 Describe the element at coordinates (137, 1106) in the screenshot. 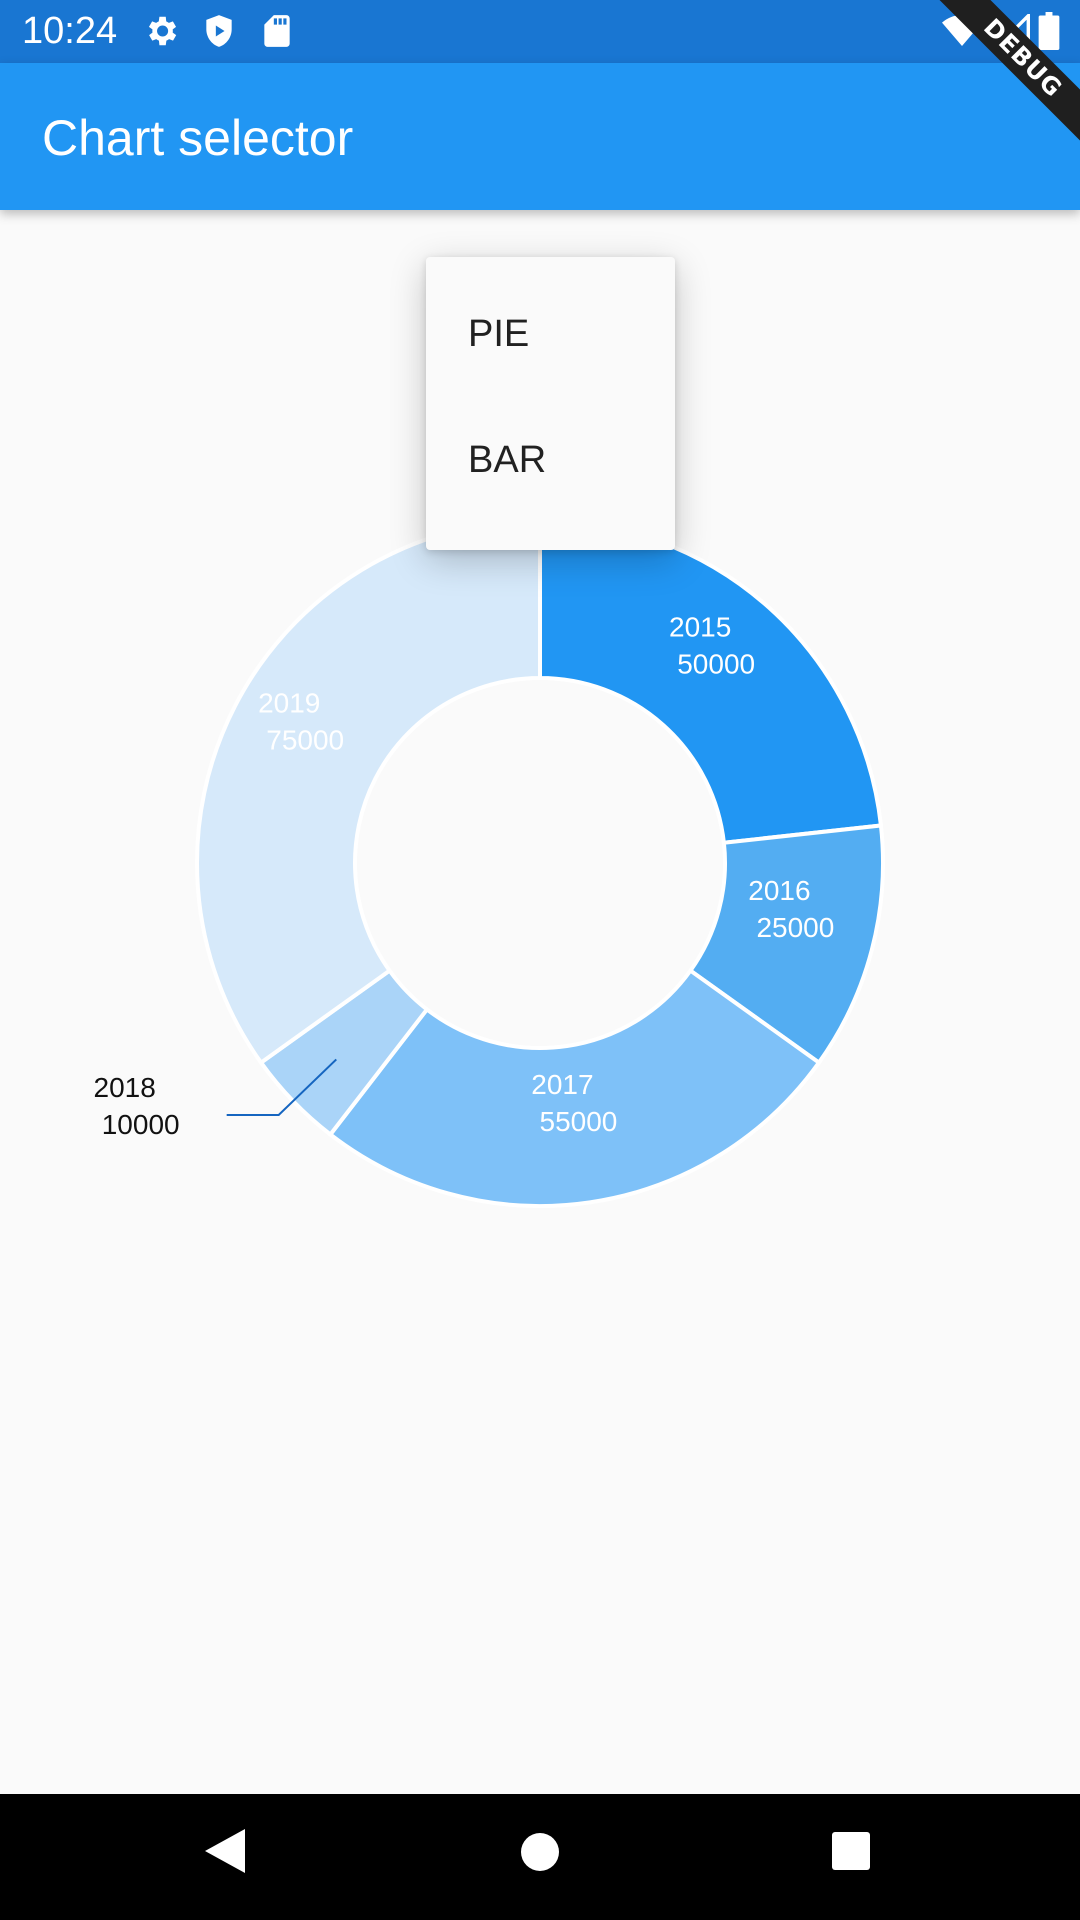

I see `slice-label-2018: 2018 10000` at that location.